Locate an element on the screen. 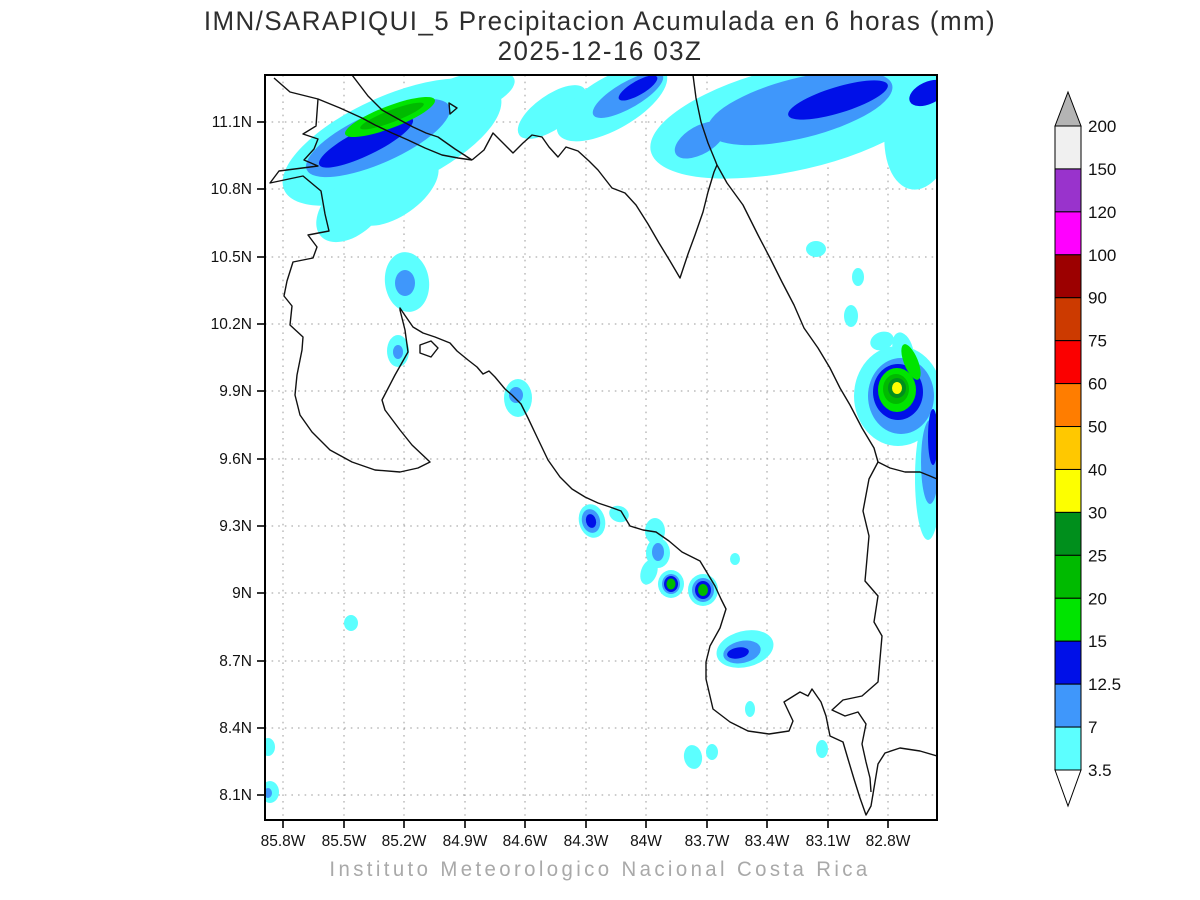 Image resolution: width=1200 pixels, height=900 pixels. x-tick-label: 83.1W is located at coordinates (828, 841).